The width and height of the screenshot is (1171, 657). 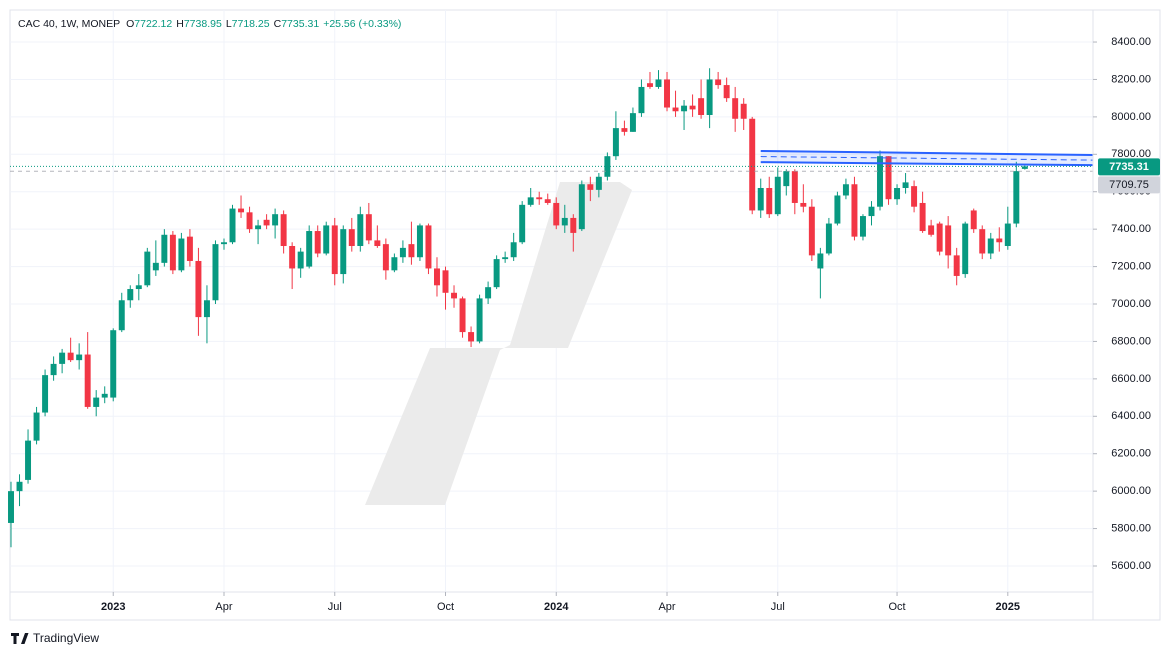 What do you see at coordinates (1131, 454) in the screenshot?
I see `y-tick-label: 6200.00` at bounding box center [1131, 454].